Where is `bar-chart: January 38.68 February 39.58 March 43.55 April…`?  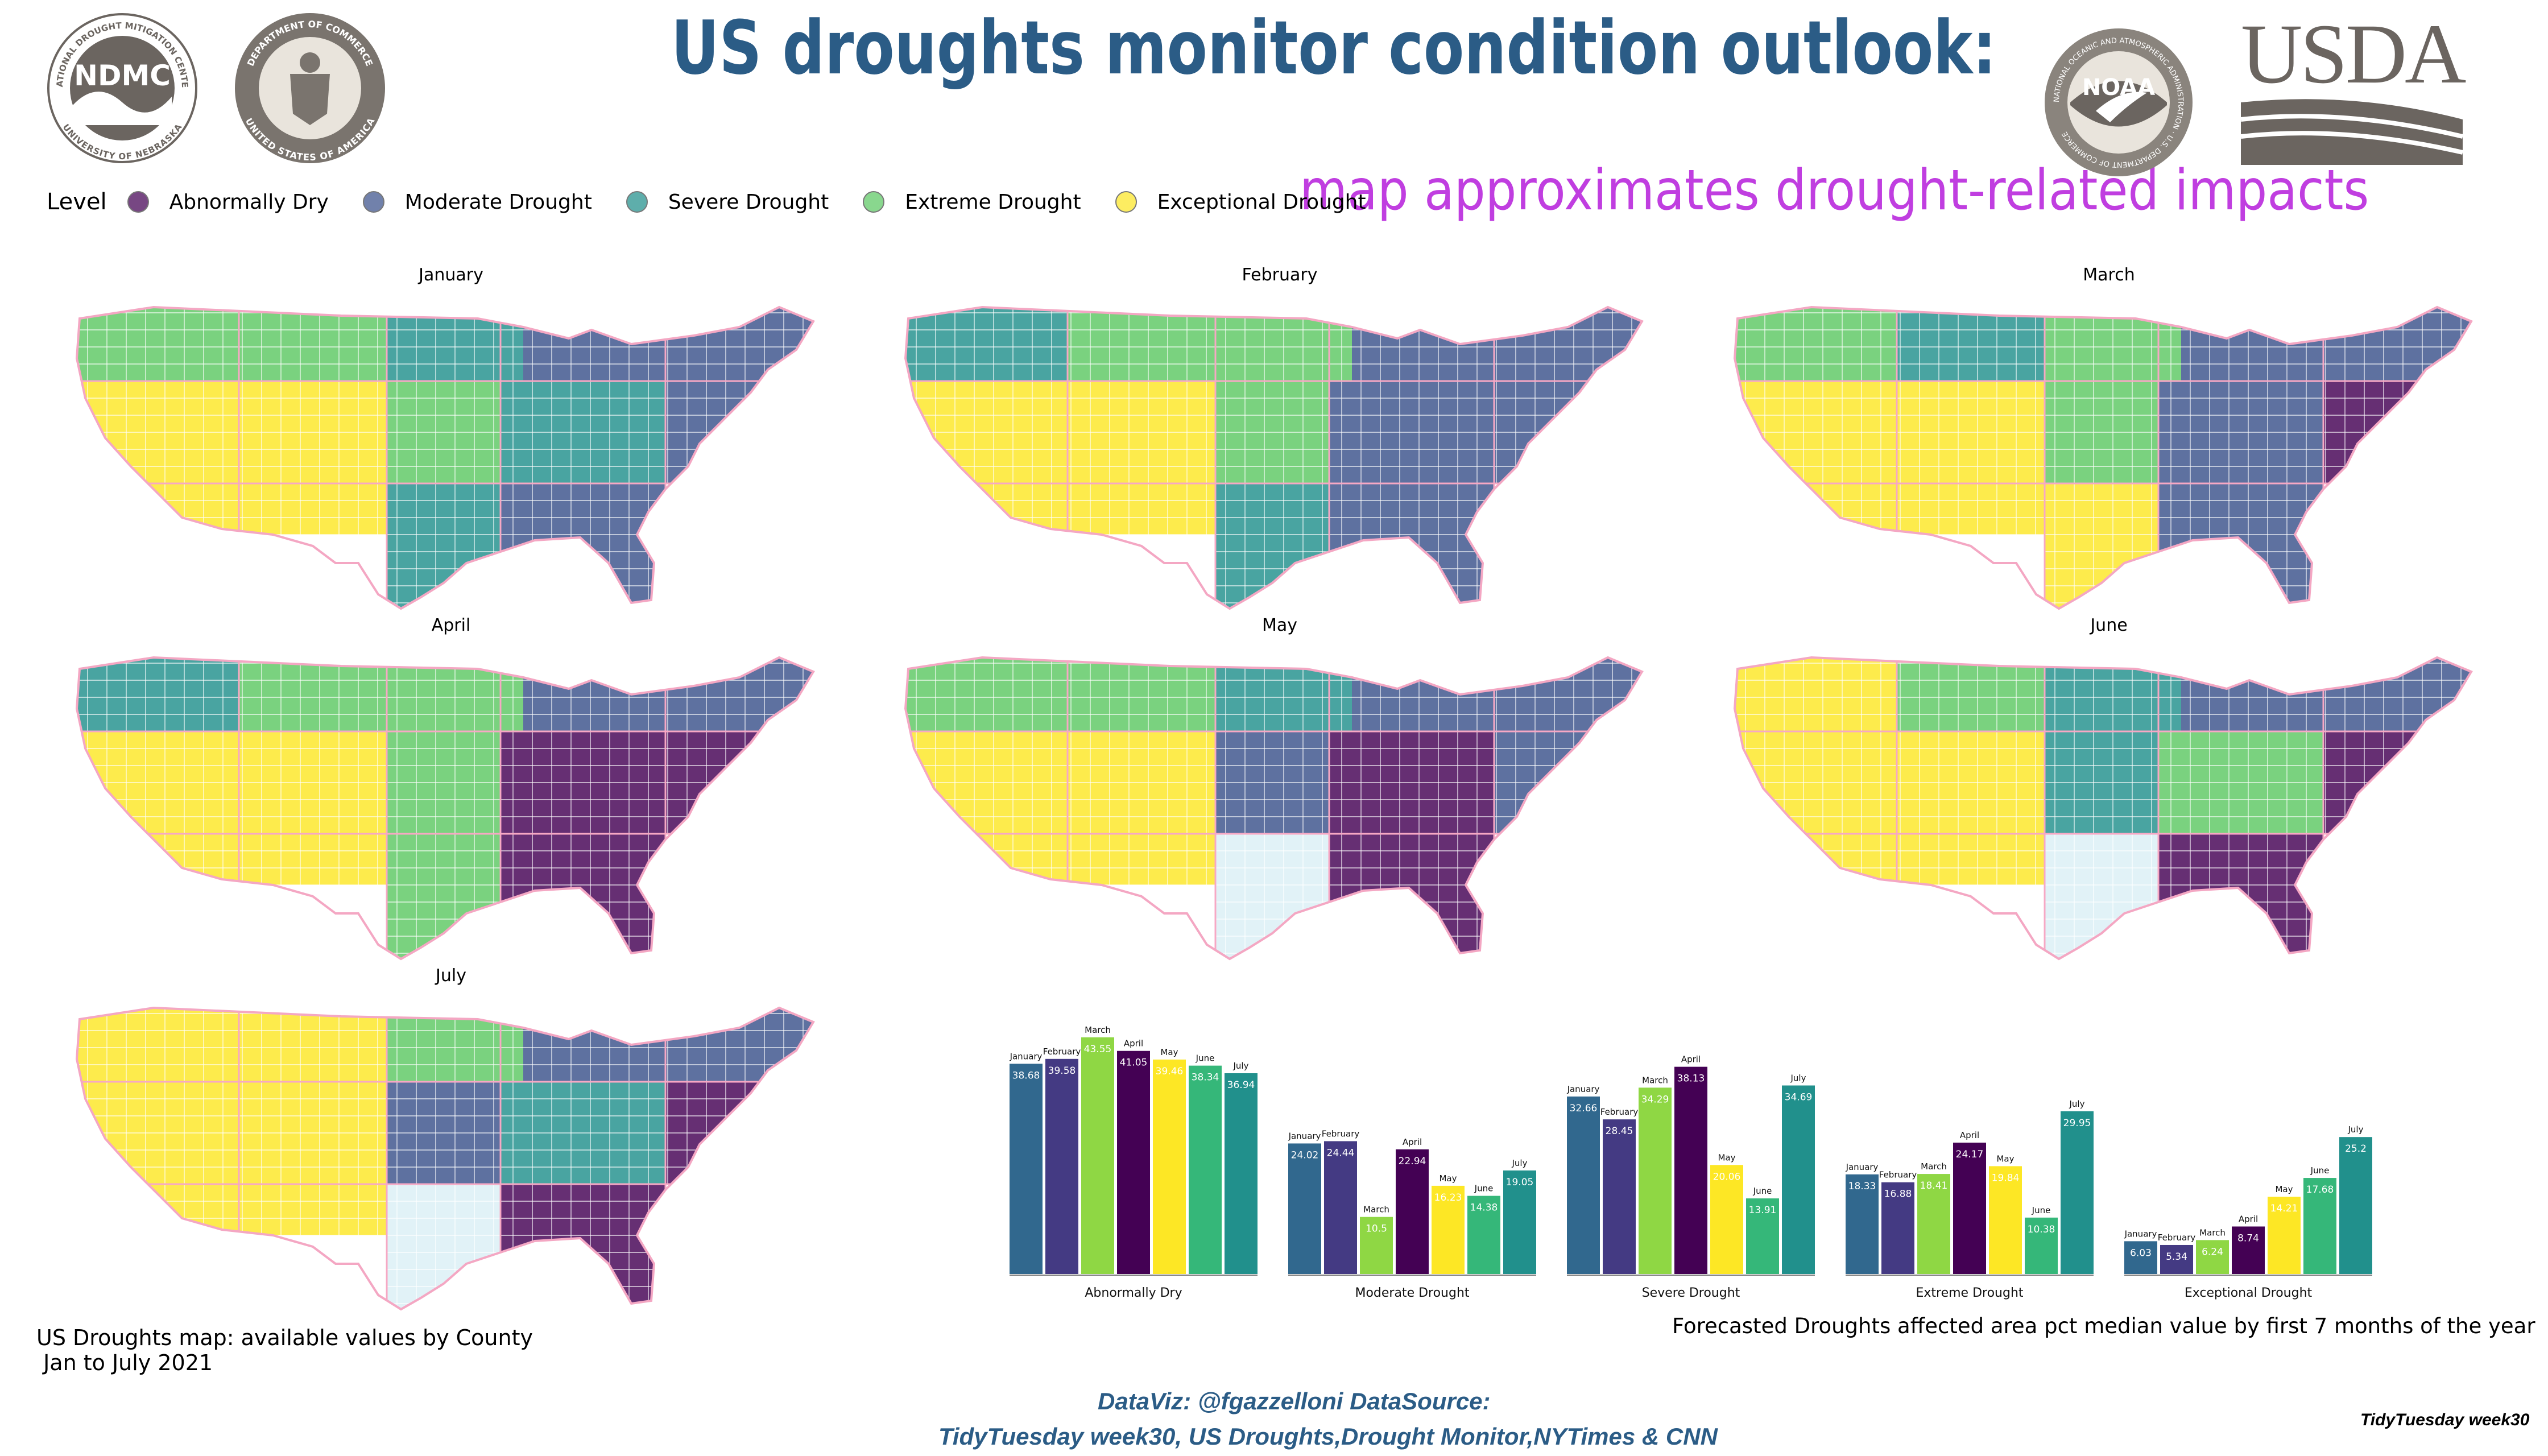 bar-chart: January 38.68 February 39.58 March 43.55 April… is located at coordinates (1691, 1162).